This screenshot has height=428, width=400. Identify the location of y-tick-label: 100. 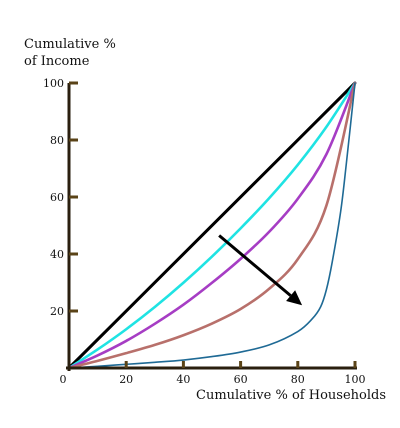
(53, 83).